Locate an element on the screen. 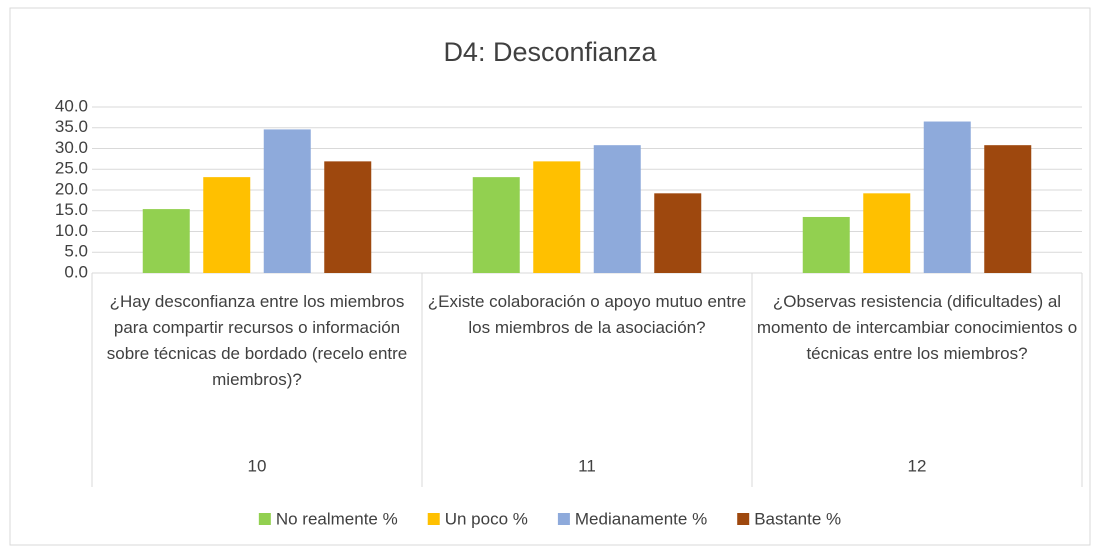 This screenshot has height=554, width=1101. y-tick-label: 15.0 is located at coordinates (71, 209).